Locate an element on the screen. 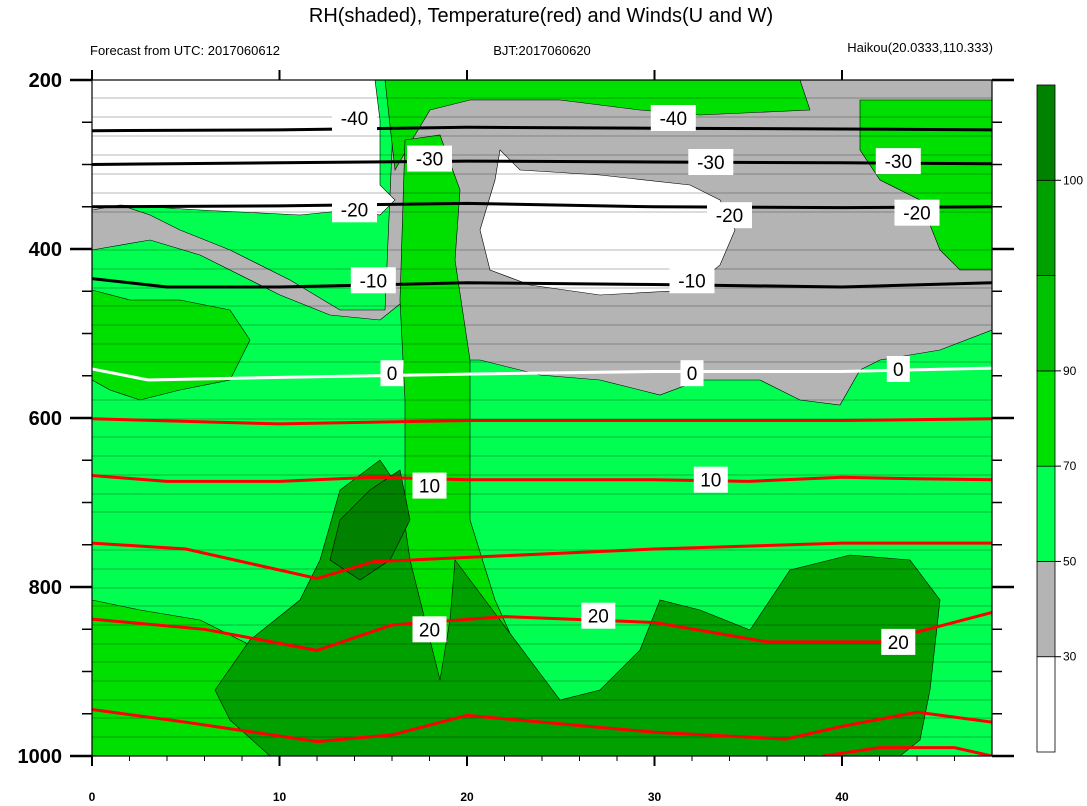 This screenshot has width=1087, height=806. isotherm-line--30 is located at coordinates (542, 162).